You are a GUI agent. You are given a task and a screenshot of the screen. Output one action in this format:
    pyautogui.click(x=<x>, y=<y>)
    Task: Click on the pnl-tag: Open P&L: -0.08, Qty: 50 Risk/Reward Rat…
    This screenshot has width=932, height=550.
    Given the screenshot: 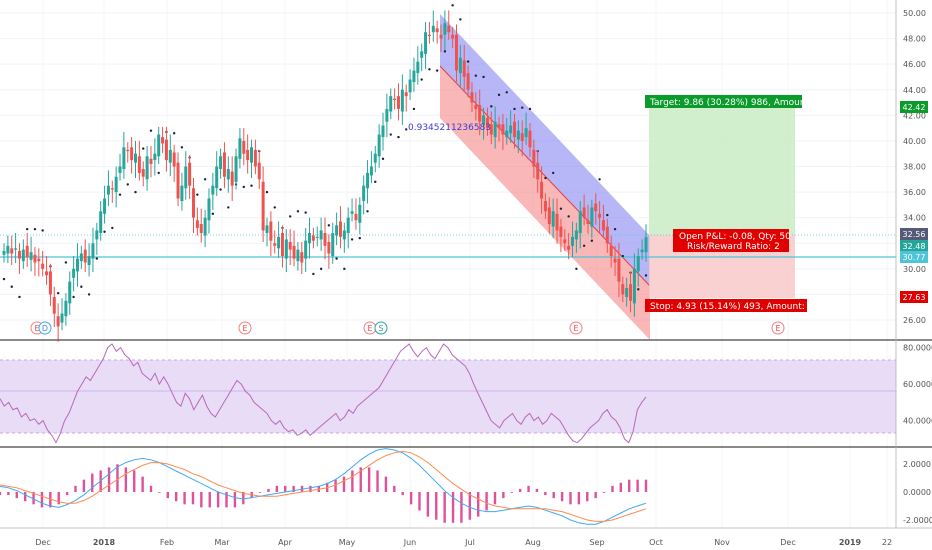 What is the action you would take?
    pyautogui.click(x=732, y=240)
    